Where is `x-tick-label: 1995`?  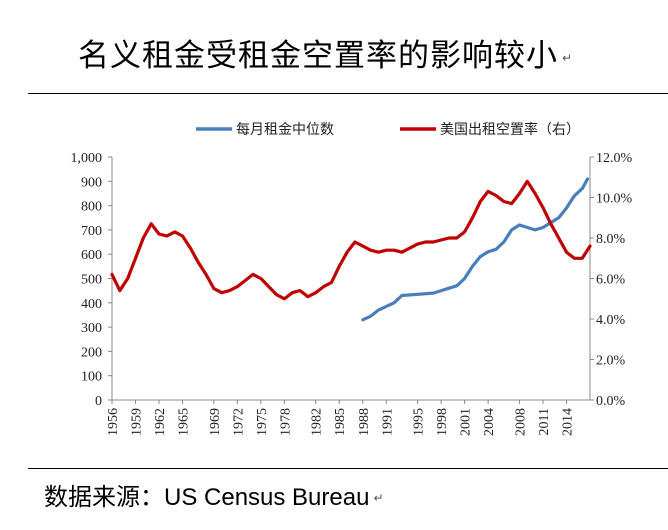
x-tick-label: 1995 is located at coordinates (419, 422).